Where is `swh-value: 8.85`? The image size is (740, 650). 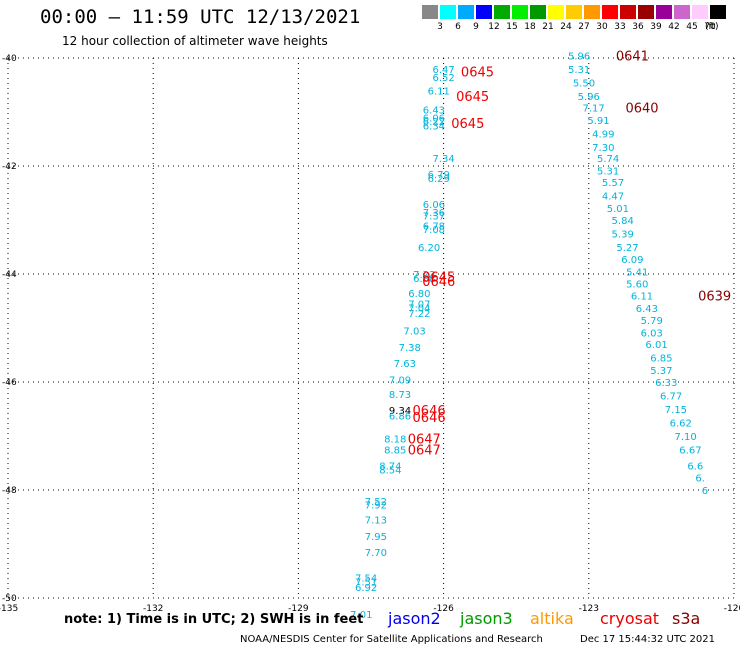 swh-value: 8.85 is located at coordinates (395, 451).